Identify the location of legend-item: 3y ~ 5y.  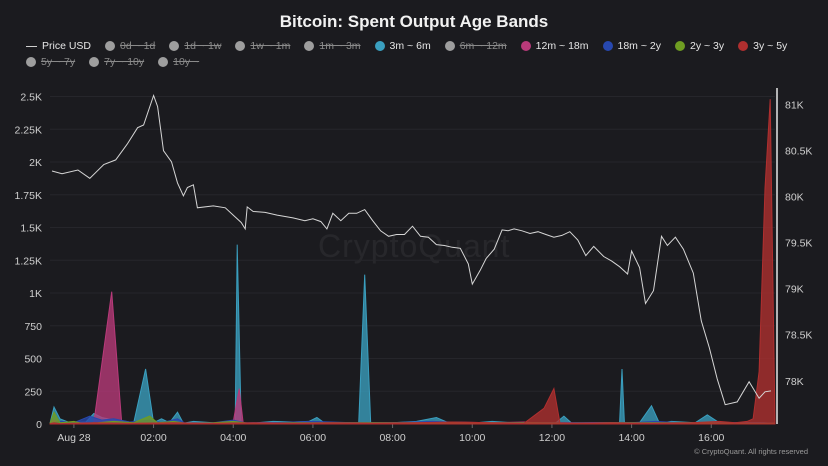
(762, 46).